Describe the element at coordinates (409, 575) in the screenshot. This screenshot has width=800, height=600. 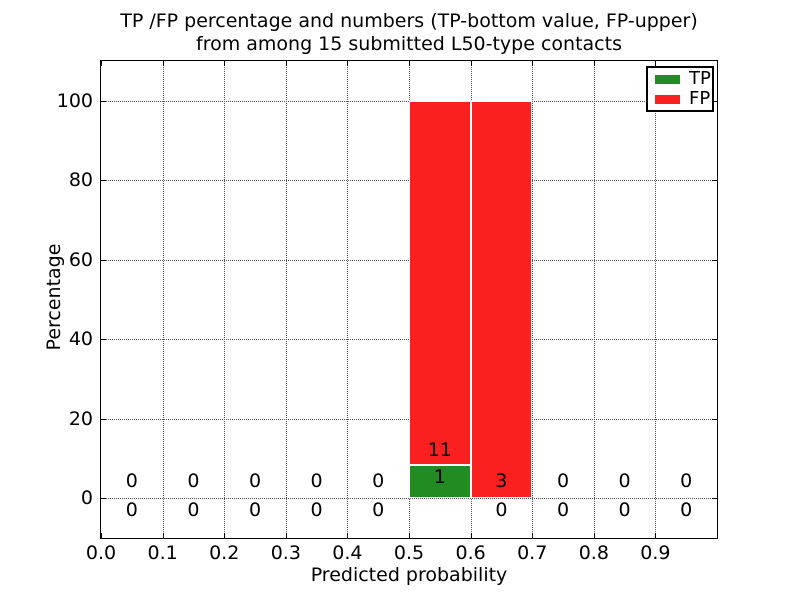
I see `x-axis-label: Predicted probability` at that location.